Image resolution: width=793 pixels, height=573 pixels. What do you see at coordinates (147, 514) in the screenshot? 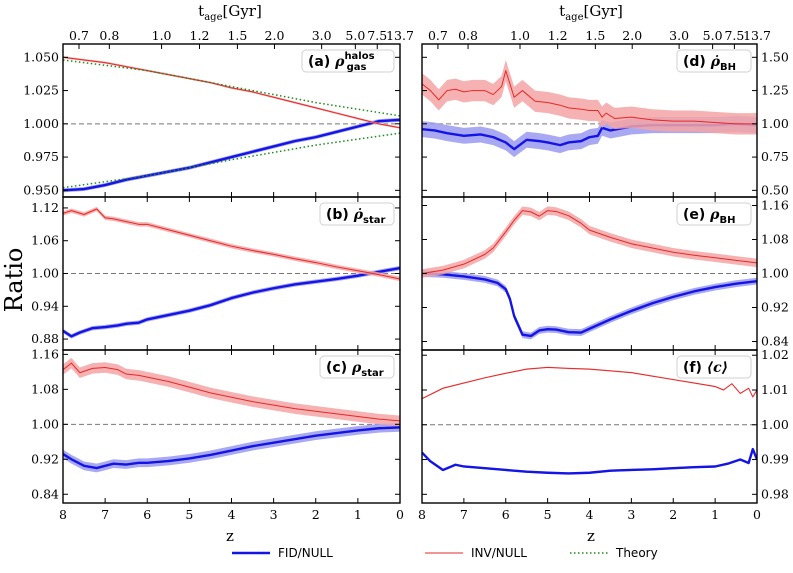
I see `x-tick-label: 6` at bounding box center [147, 514].